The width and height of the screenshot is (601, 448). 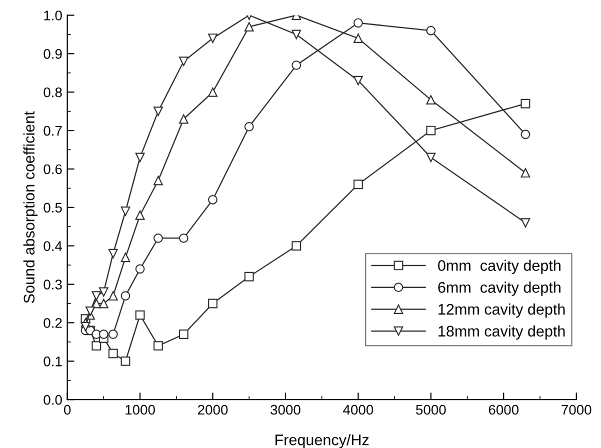 What do you see at coordinates (501, 310) in the screenshot?
I see `legend-label: 12mm cavity depth` at bounding box center [501, 310].